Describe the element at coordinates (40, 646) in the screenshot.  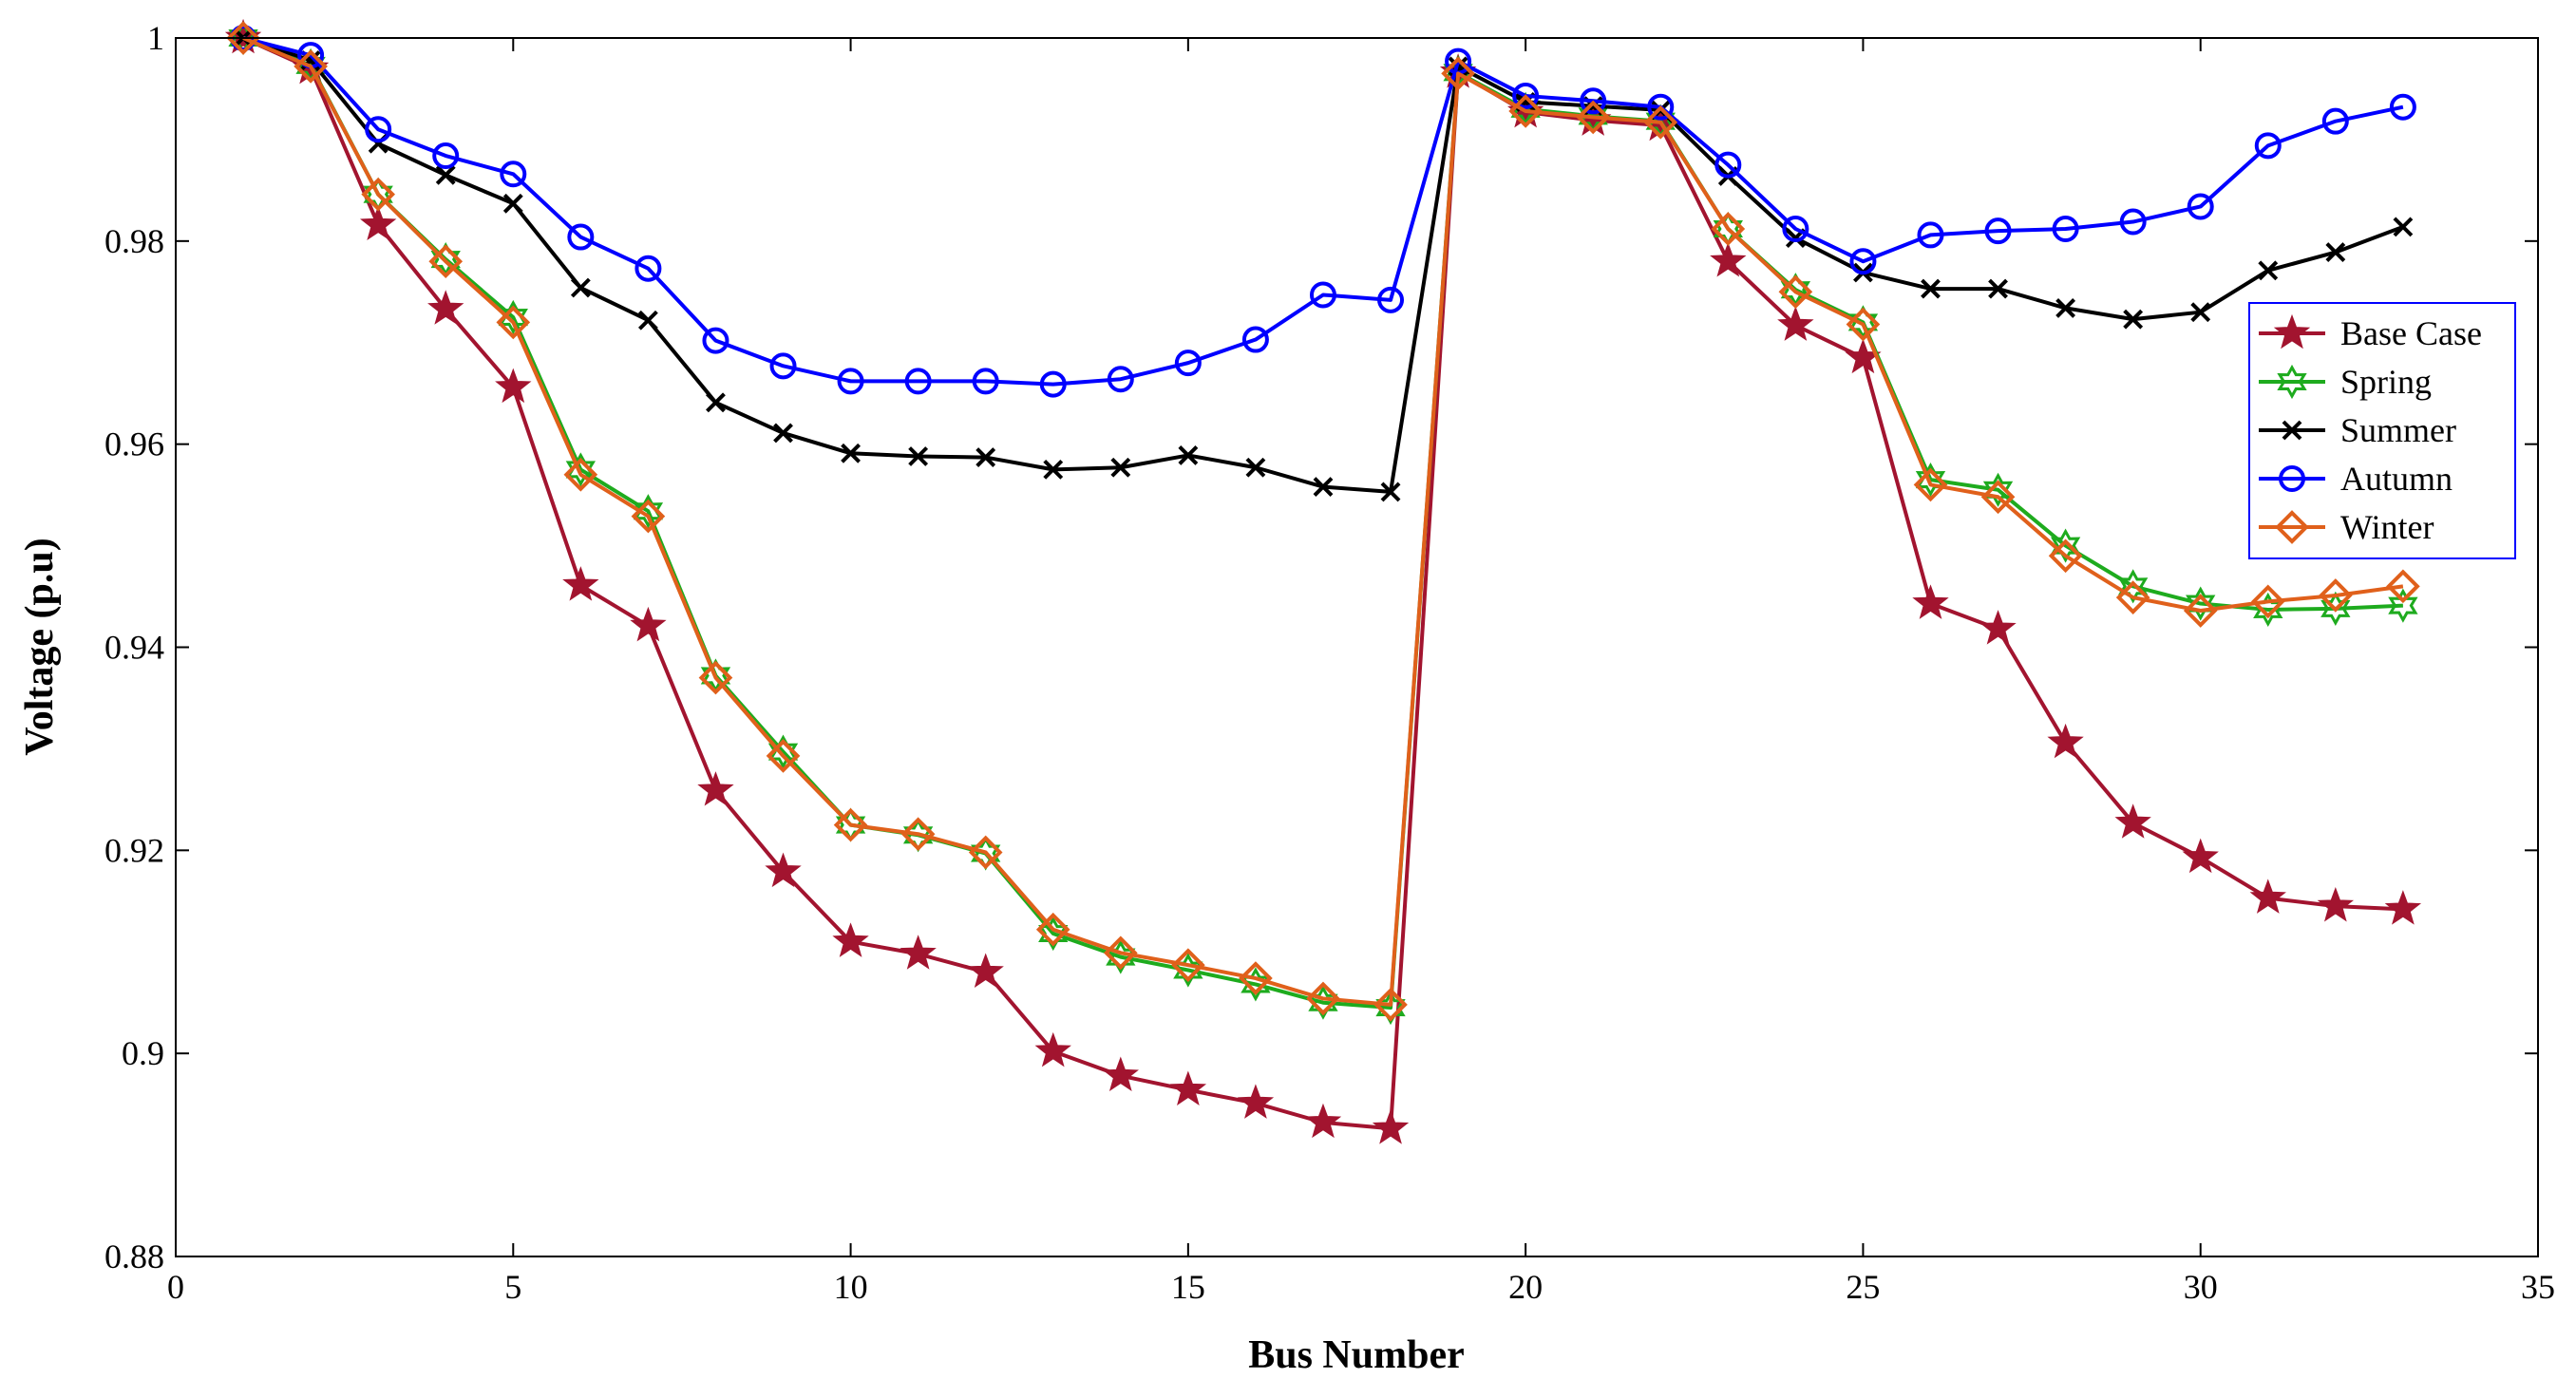
I see `y-axis-title: Voltage (p.u)` at that location.